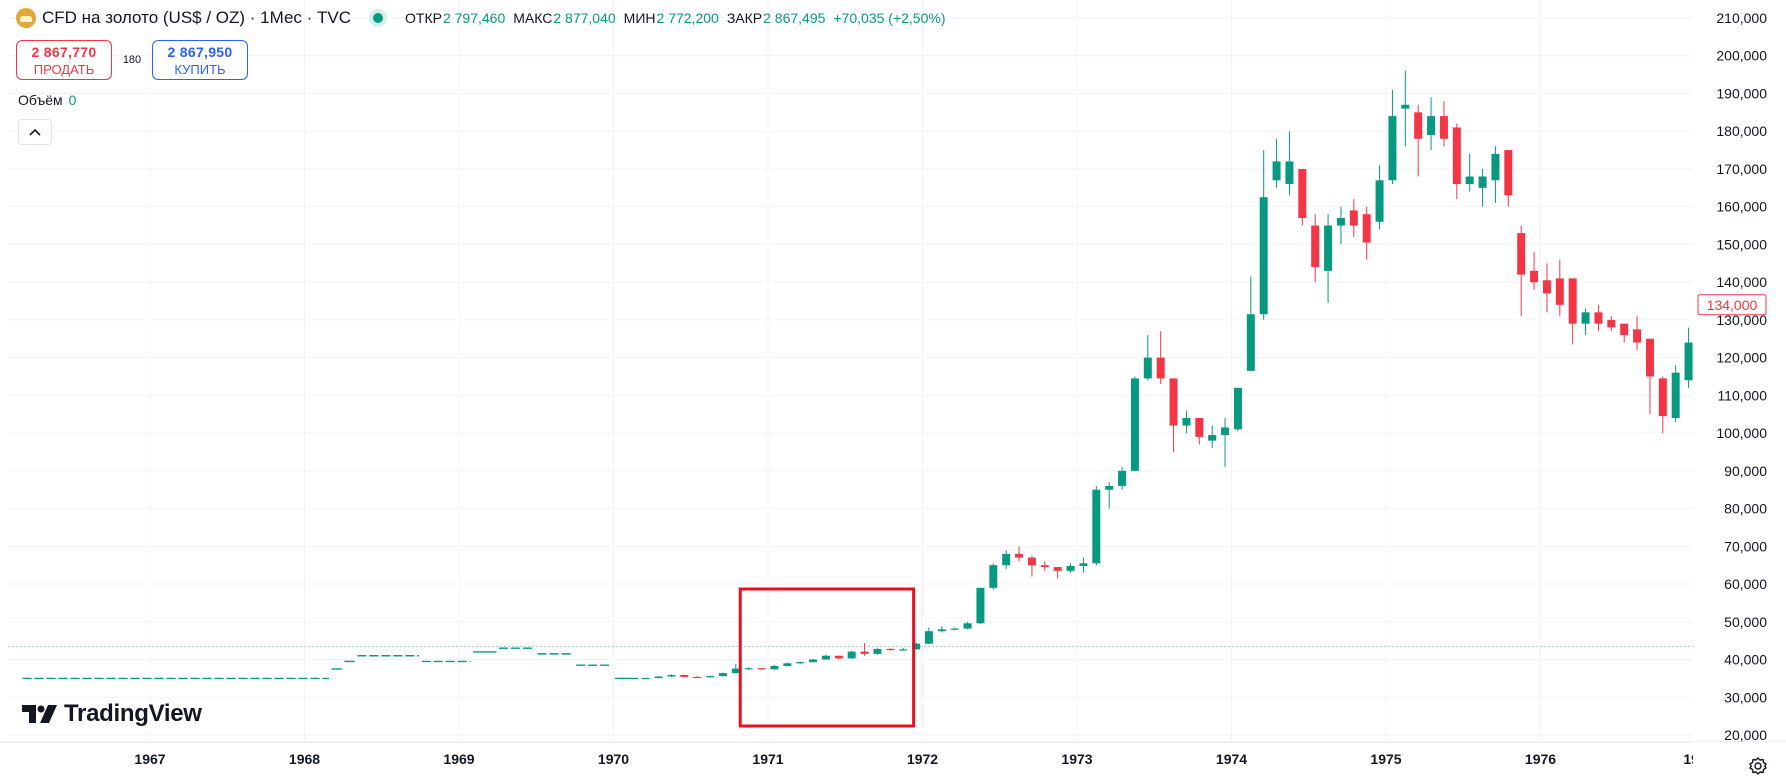  What do you see at coordinates (1741, 207) in the screenshot?
I see `y-tick-label: 160,000` at bounding box center [1741, 207].